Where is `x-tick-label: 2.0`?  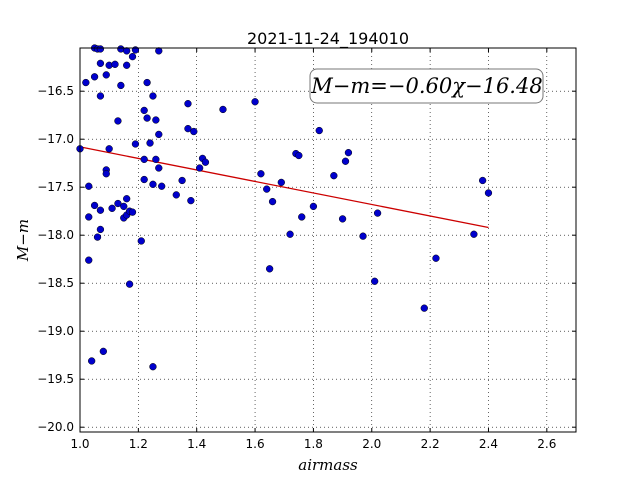 x-tick-label: 2.0 is located at coordinates (371, 444).